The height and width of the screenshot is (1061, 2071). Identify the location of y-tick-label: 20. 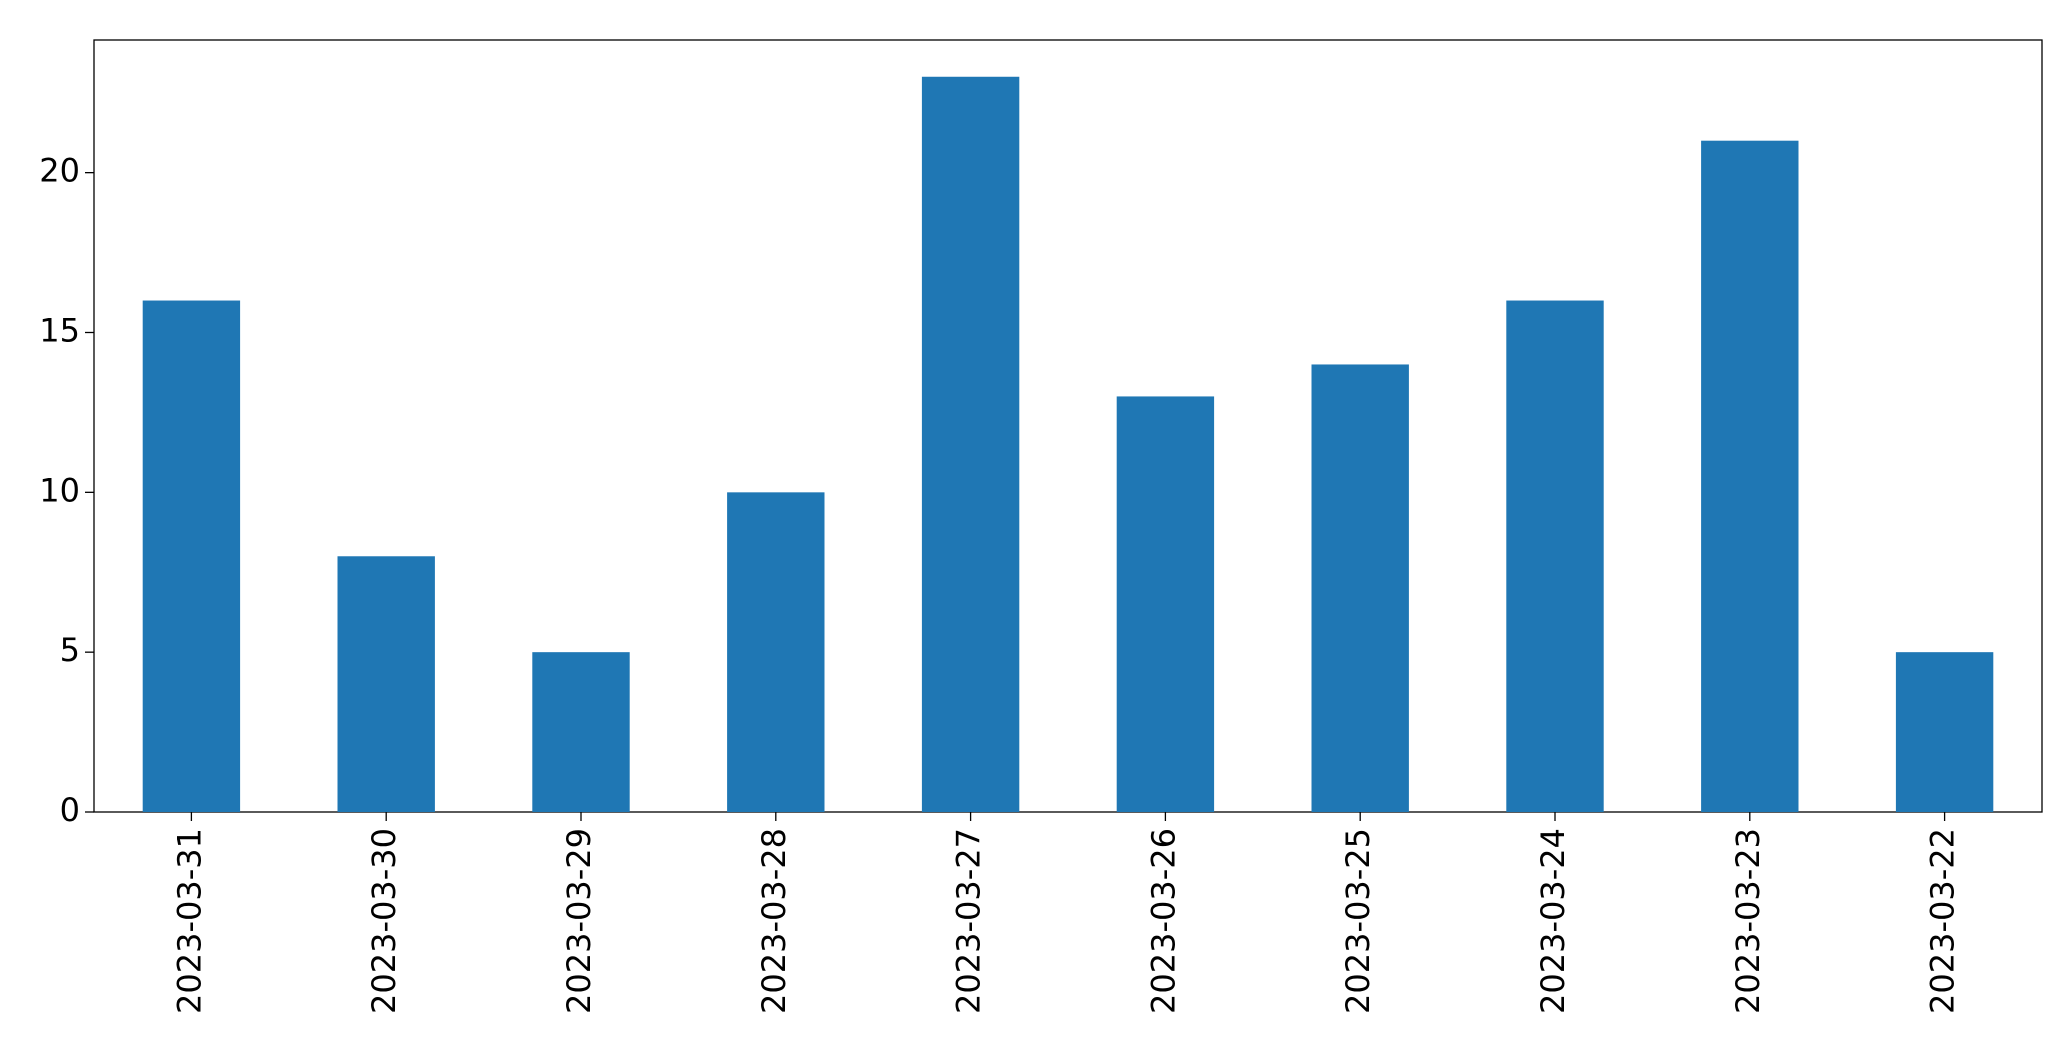
(59, 171).